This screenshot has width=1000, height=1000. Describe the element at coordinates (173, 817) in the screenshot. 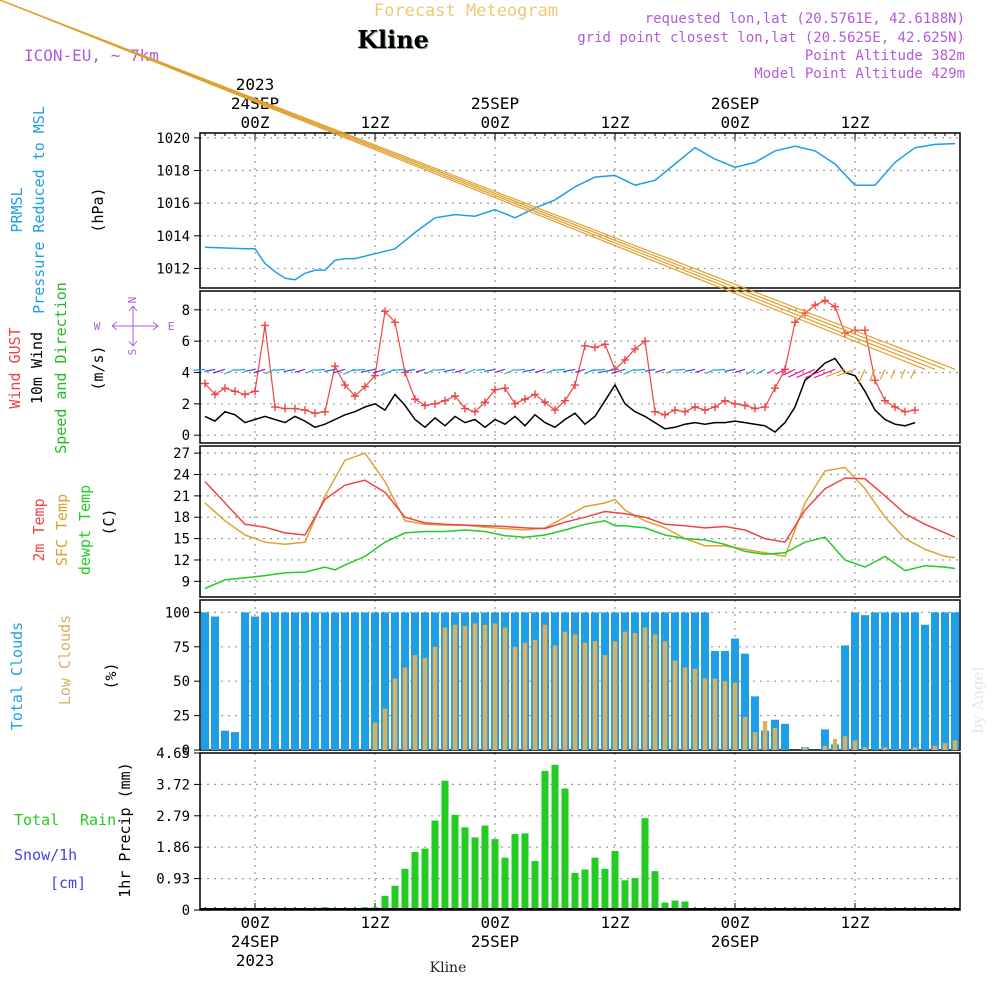

I see `precip-tick-label: 2.79` at that location.